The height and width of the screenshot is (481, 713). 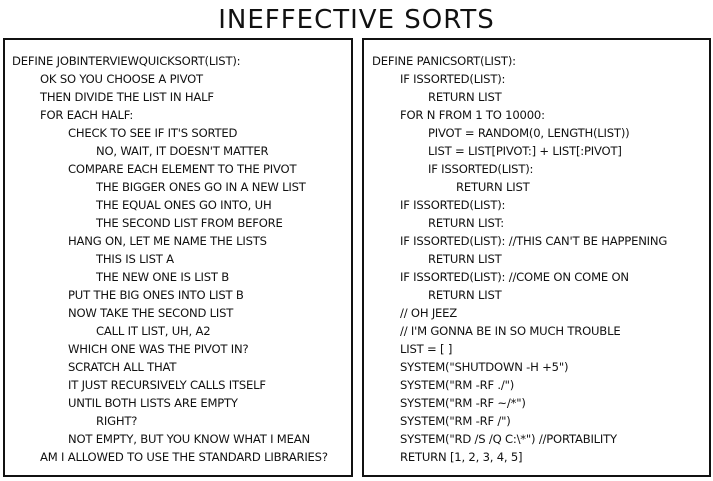 I want to click on code-line: THEN DIVIDE THE LIST IN HALF, so click(x=127, y=97).